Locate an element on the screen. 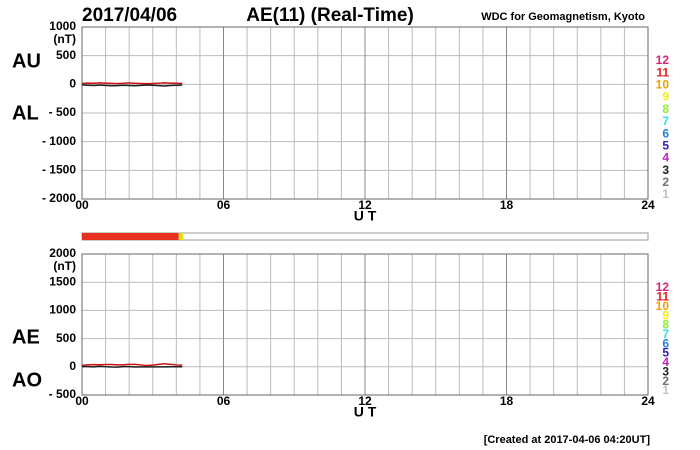  y-tick-label: - 1000 is located at coordinates (59, 141).